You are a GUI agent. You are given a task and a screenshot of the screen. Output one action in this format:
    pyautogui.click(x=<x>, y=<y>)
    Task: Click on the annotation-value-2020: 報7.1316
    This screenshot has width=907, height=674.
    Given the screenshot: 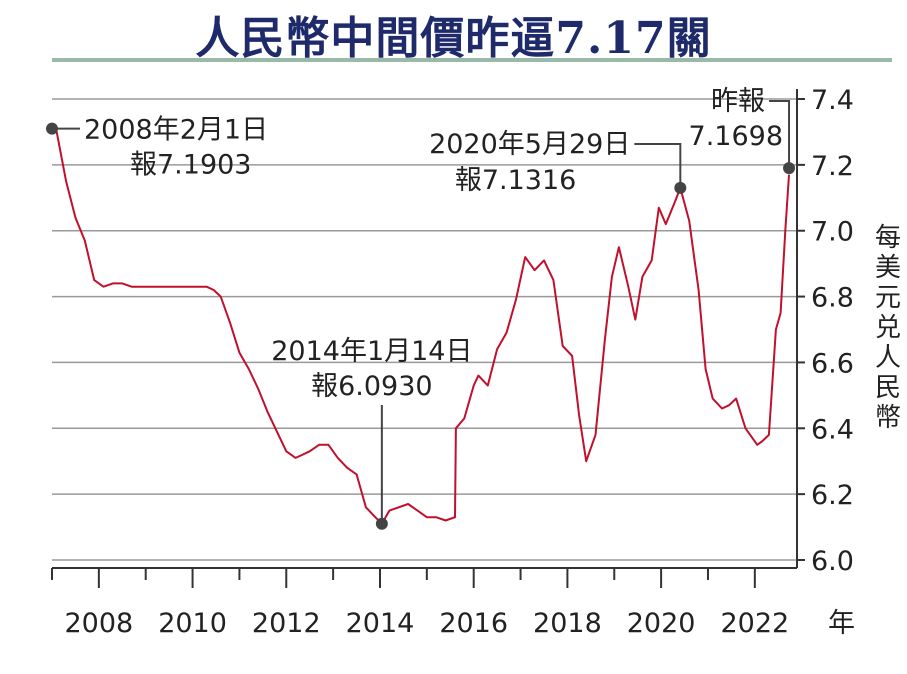 What is the action you would take?
    pyautogui.click(x=515, y=180)
    